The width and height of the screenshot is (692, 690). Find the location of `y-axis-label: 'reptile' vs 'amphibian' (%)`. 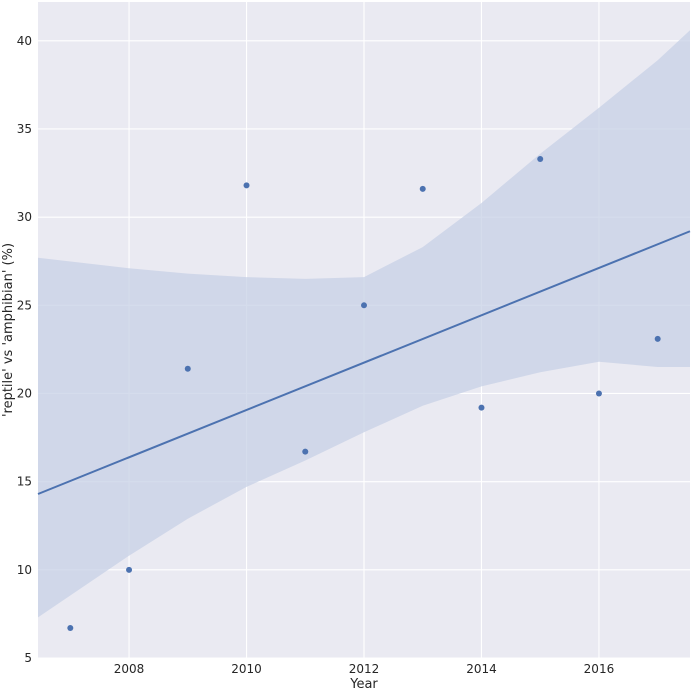

y-axis-label: 'reptile' vs 'amphibian' (%) is located at coordinates (8, 330).